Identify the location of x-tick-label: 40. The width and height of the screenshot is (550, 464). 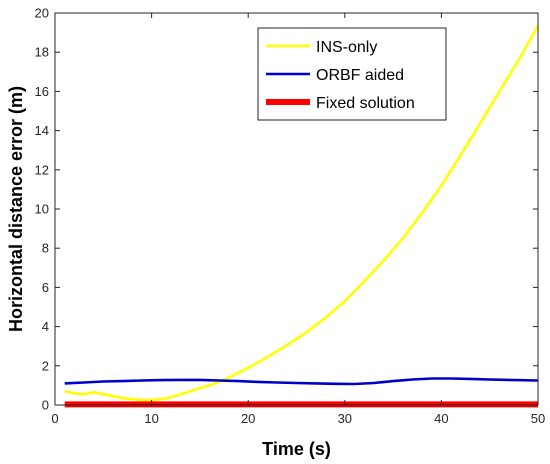
(441, 418).